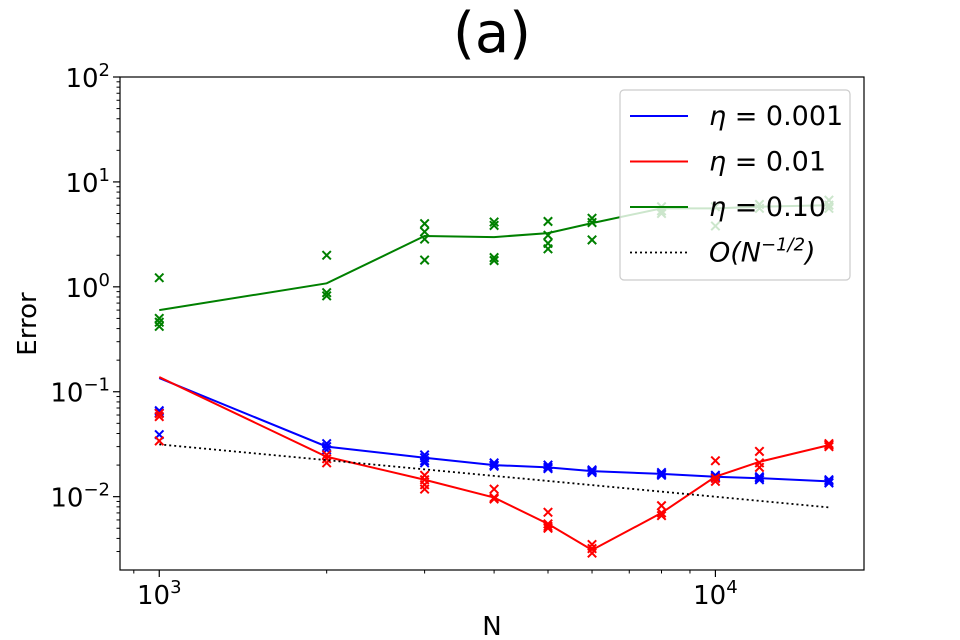 This screenshot has width=960, height=640. What do you see at coordinates (762, 252) in the screenshot?
I see `legend-label: O(N−1/2)` at bounding box center [762, 252].